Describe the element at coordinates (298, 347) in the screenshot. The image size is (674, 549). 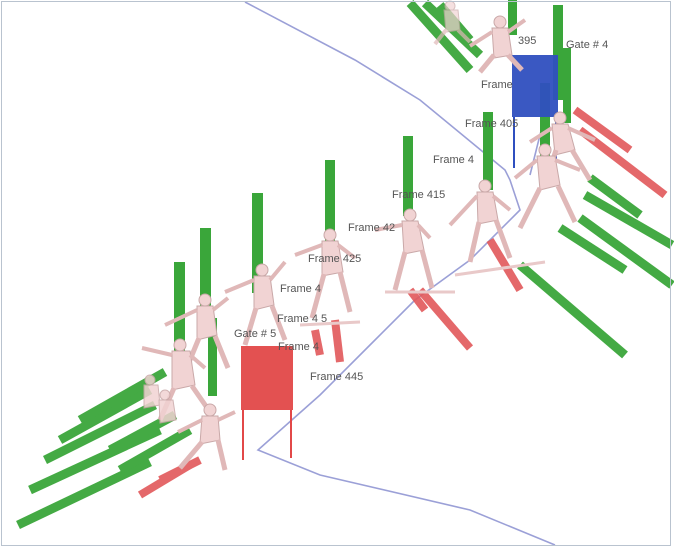
I see `frame-440-label: Frame 4` at that location.